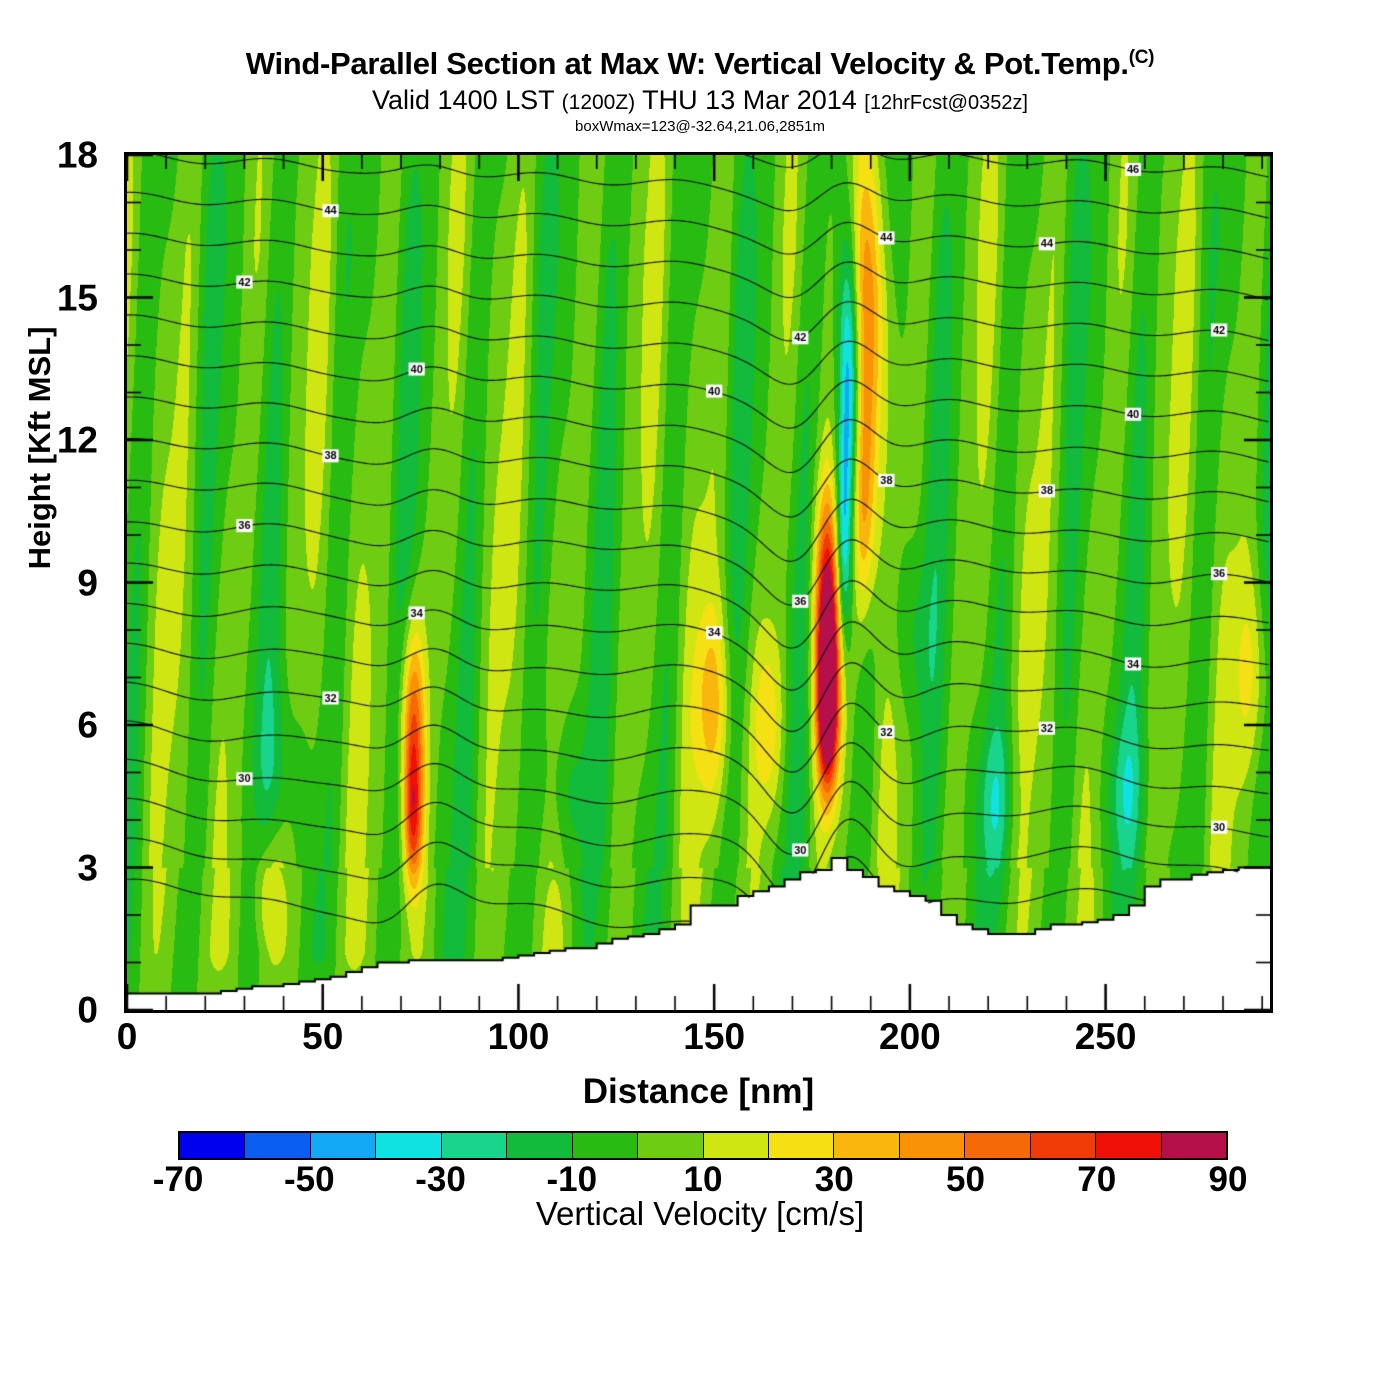 The image size is (1400, 1400). I want to click on valid-date: THU 13 Mar 2014, so click(750, 100).